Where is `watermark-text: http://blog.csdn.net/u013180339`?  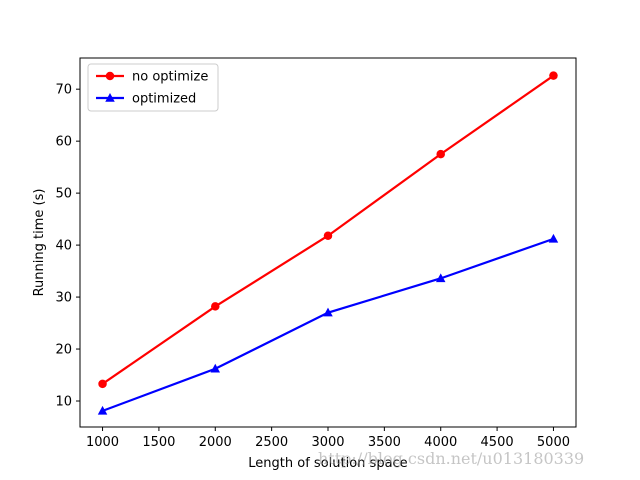
watermark-text: http://blog.csdn.net/u013180339 is located at coordinates (451, 458).